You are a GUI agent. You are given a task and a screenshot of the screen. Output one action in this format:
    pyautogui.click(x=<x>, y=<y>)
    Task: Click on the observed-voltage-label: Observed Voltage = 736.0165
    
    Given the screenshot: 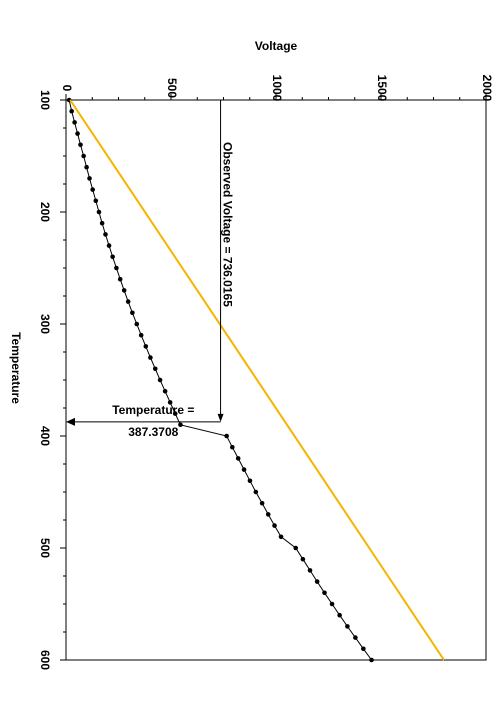 What is the action you would take?
    pyautogui.click(x=227, y=224)
    